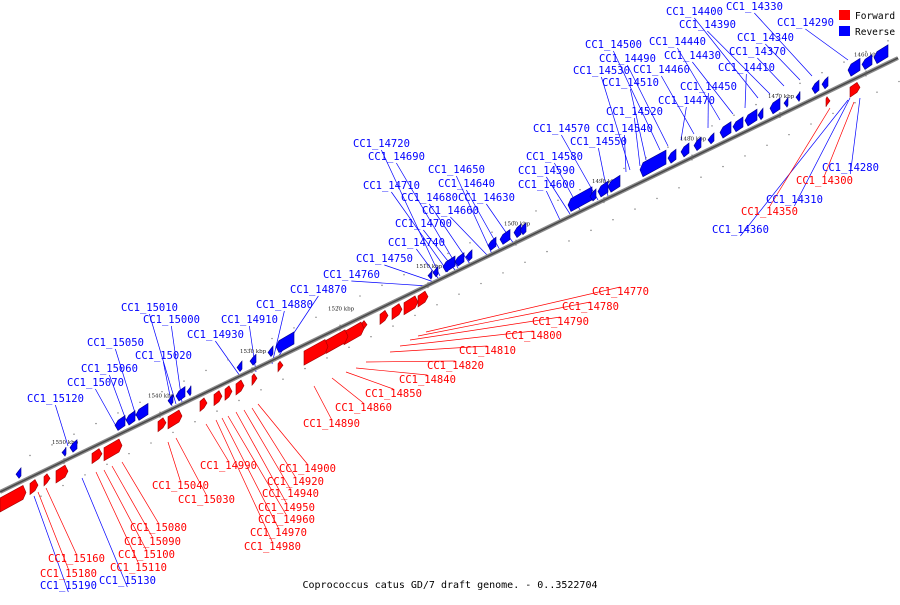  I want to click on reverse-gene-label: CC1_14910, so click(249, 320).